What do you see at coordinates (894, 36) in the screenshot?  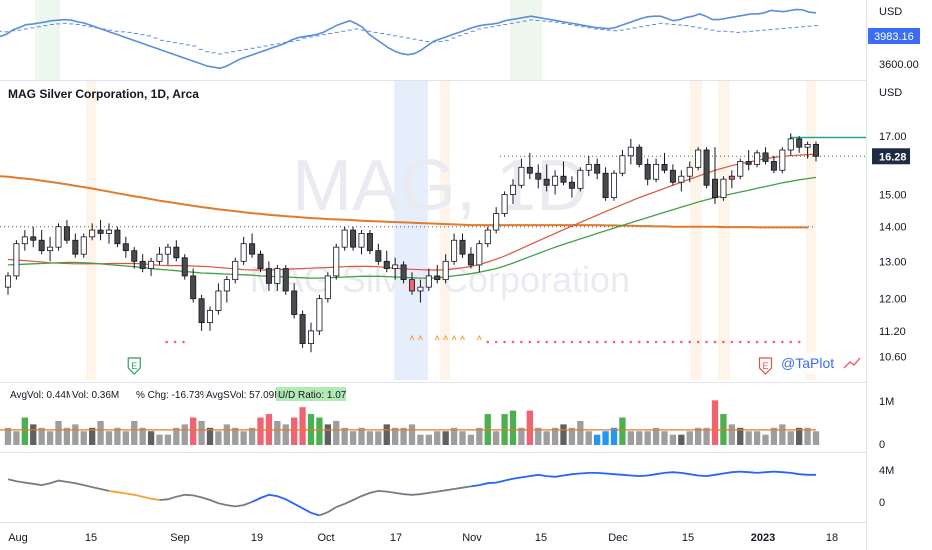 I see `index-value-box` at bounding box center [894, 36].